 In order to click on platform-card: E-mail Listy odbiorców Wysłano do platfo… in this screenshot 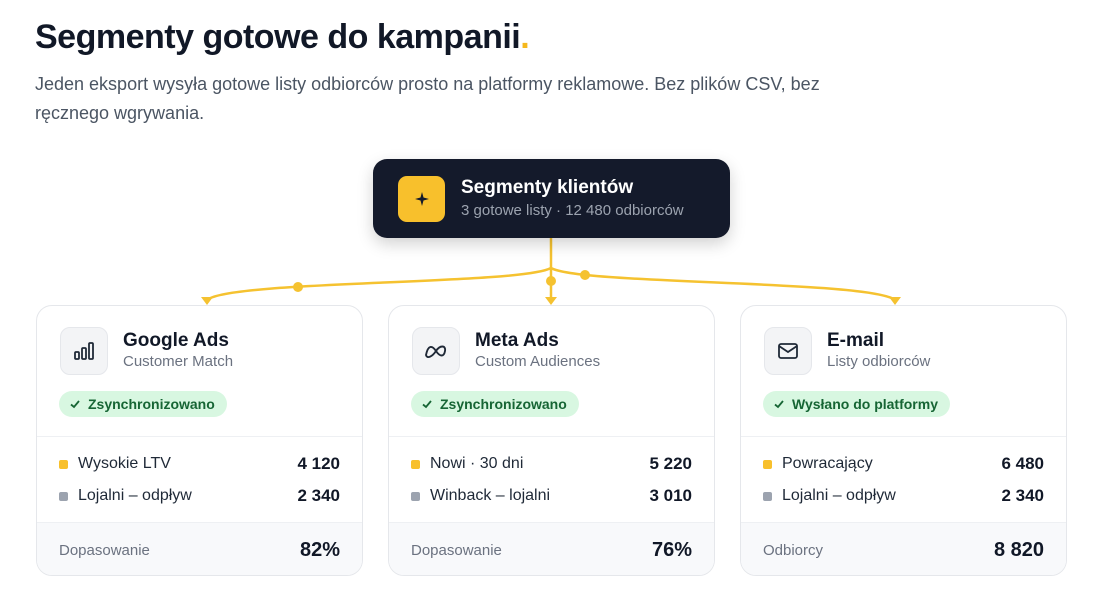, I will do `click(903, 440)`.